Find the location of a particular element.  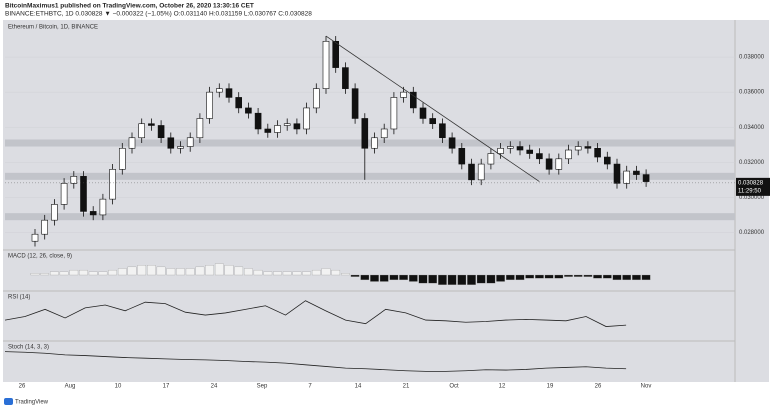

trendline is located at coordinates (432, 108).